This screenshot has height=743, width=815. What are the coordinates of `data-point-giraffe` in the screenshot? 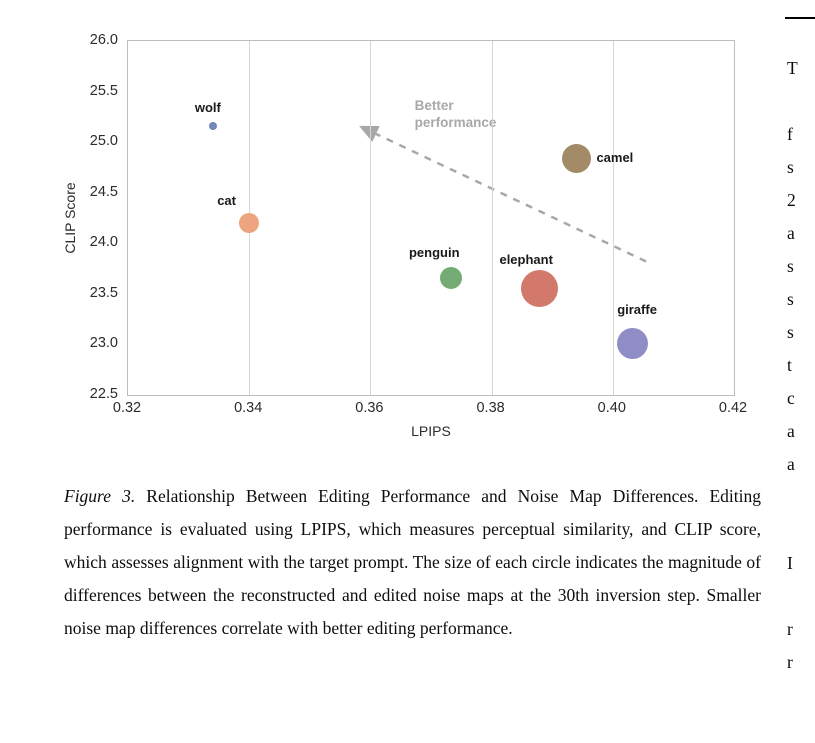 It's located at (632, 343).